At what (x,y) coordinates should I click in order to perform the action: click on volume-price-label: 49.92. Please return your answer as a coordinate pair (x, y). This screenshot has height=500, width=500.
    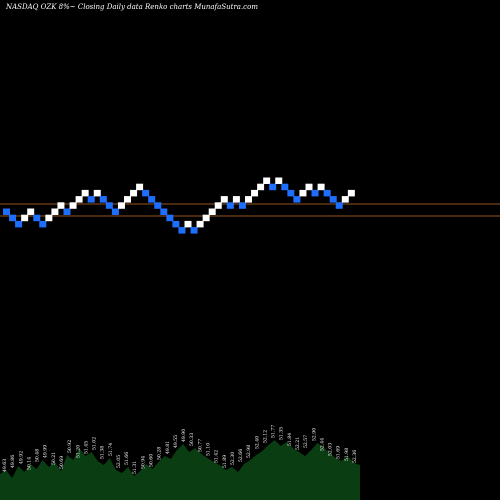
    Looking at the image, I should click on (21, 457).